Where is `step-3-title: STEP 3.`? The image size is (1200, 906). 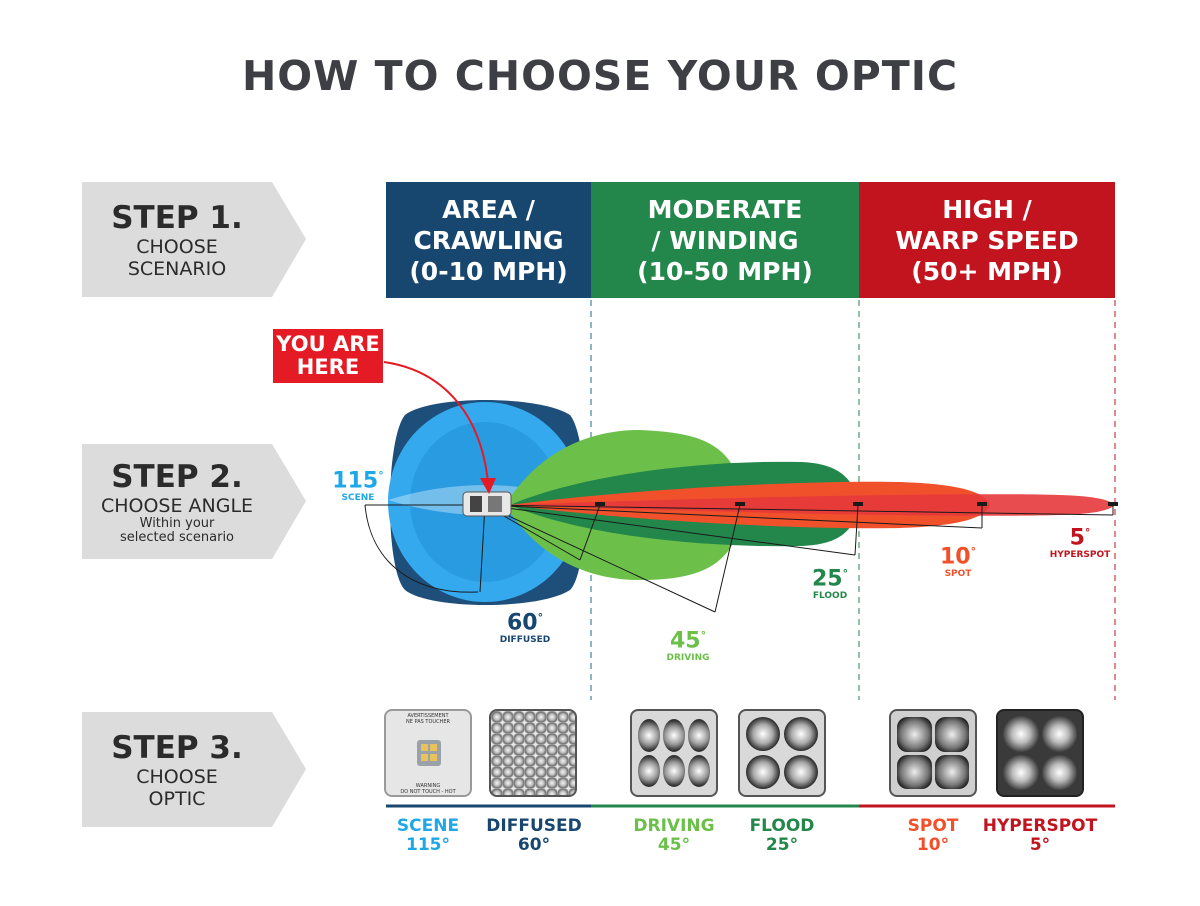
step-3-title: STEP 3. is located at coordinates (177, 747).